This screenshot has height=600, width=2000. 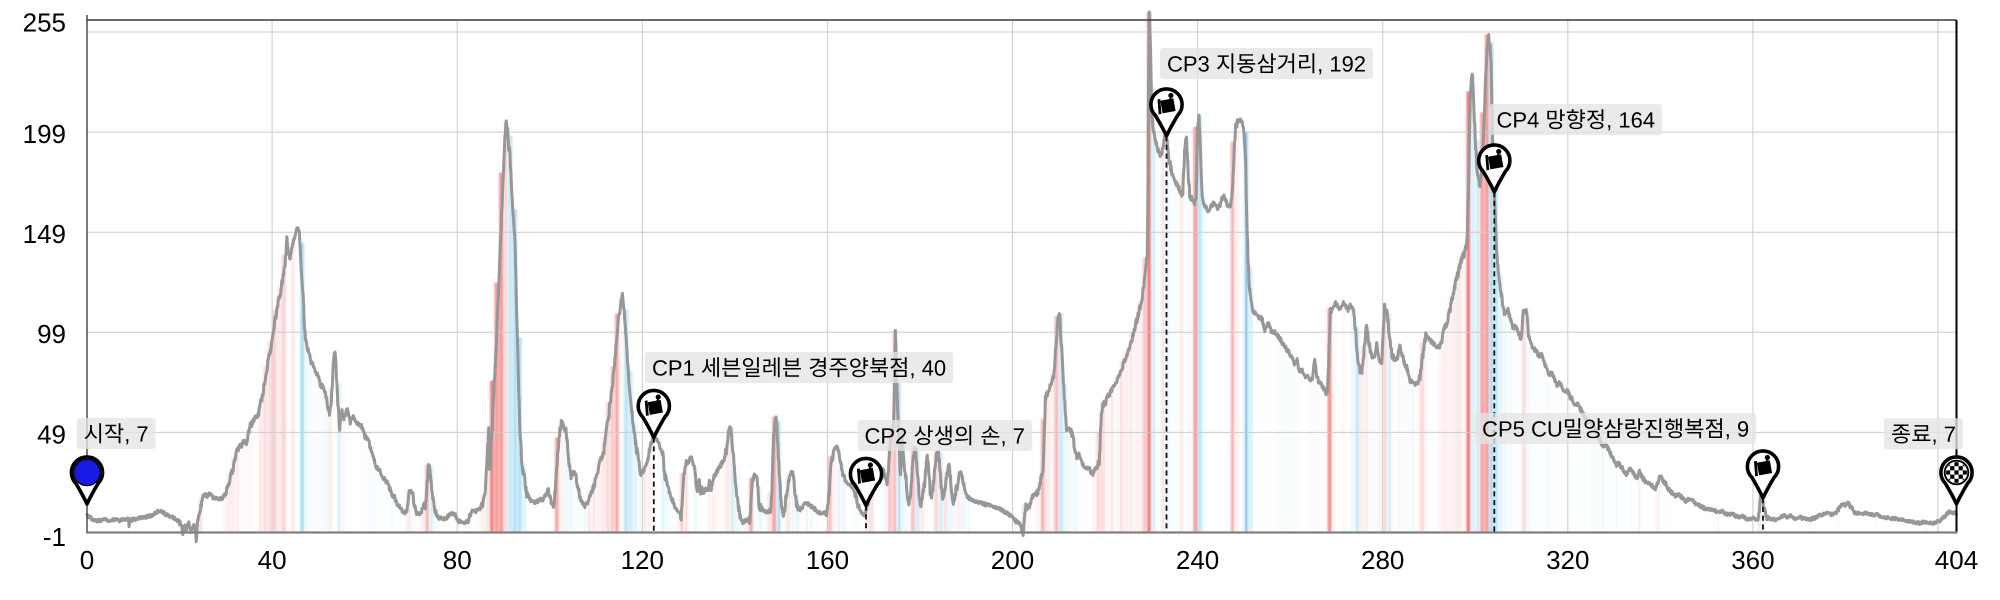 What do you see at coordinates (51, 434) in the screenshot?
I see `svg-text: 49` at bounding box center [51, 434].